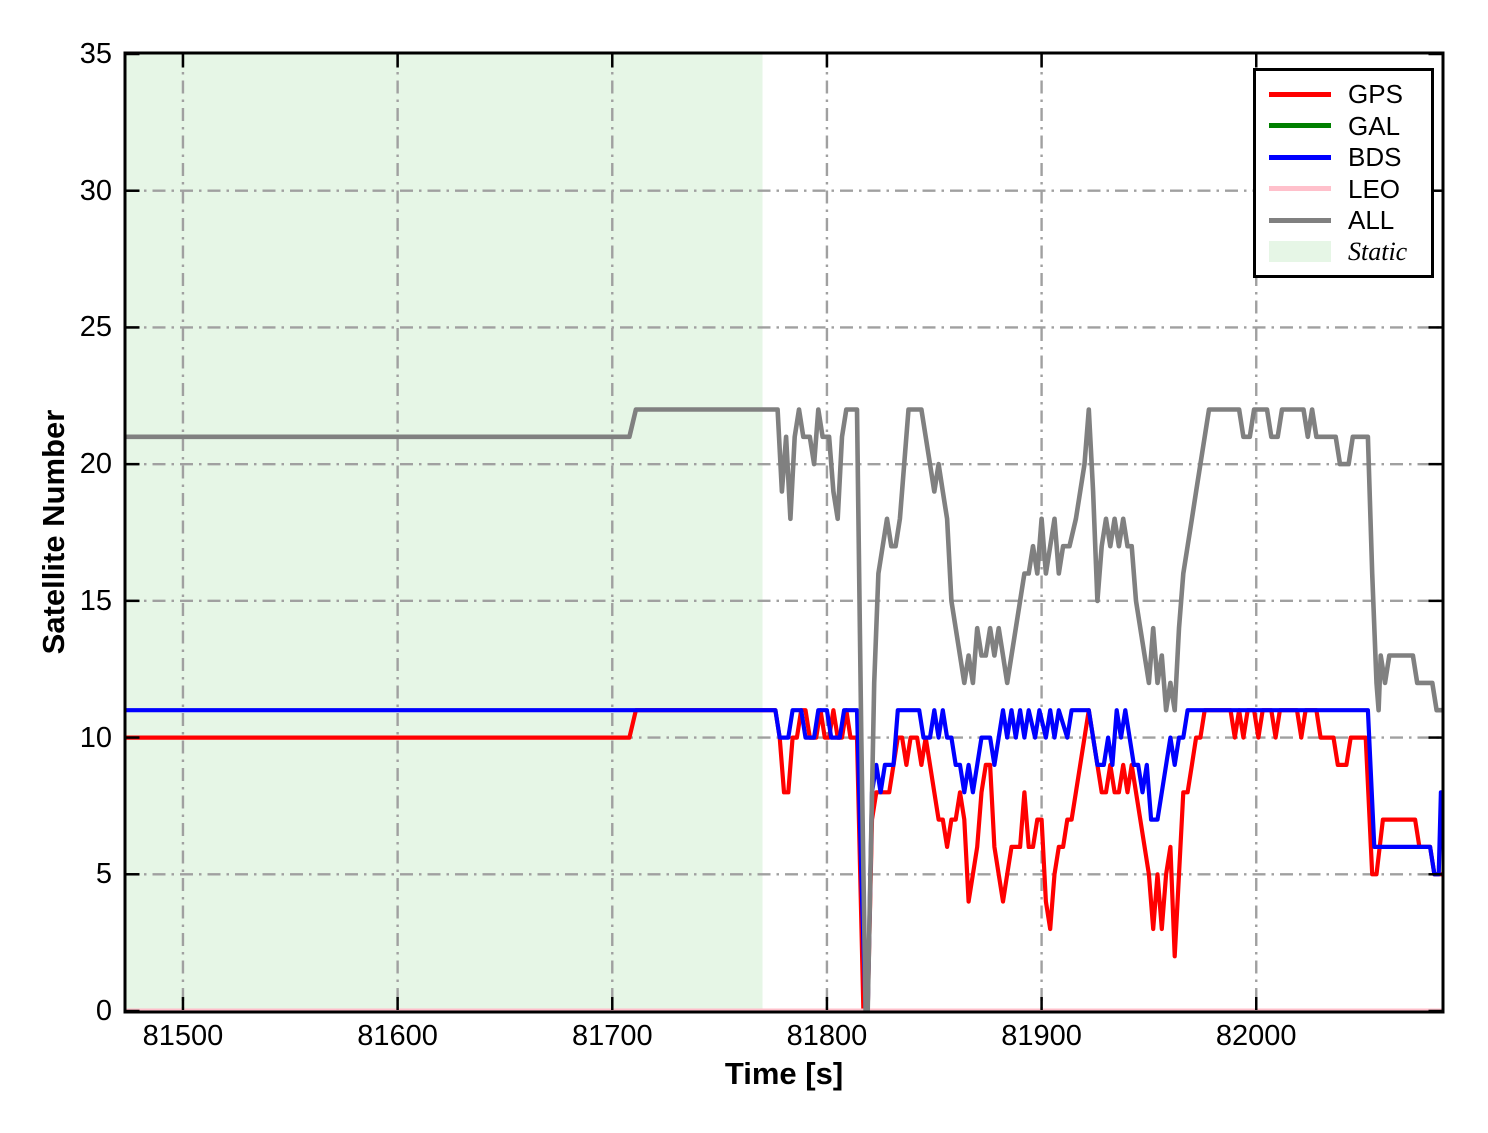 This screenshot has width=1488, height=1133. Describe the element at coordinates (95, 737) in the screenshot. I see `y-tick-label: 10` at that location.